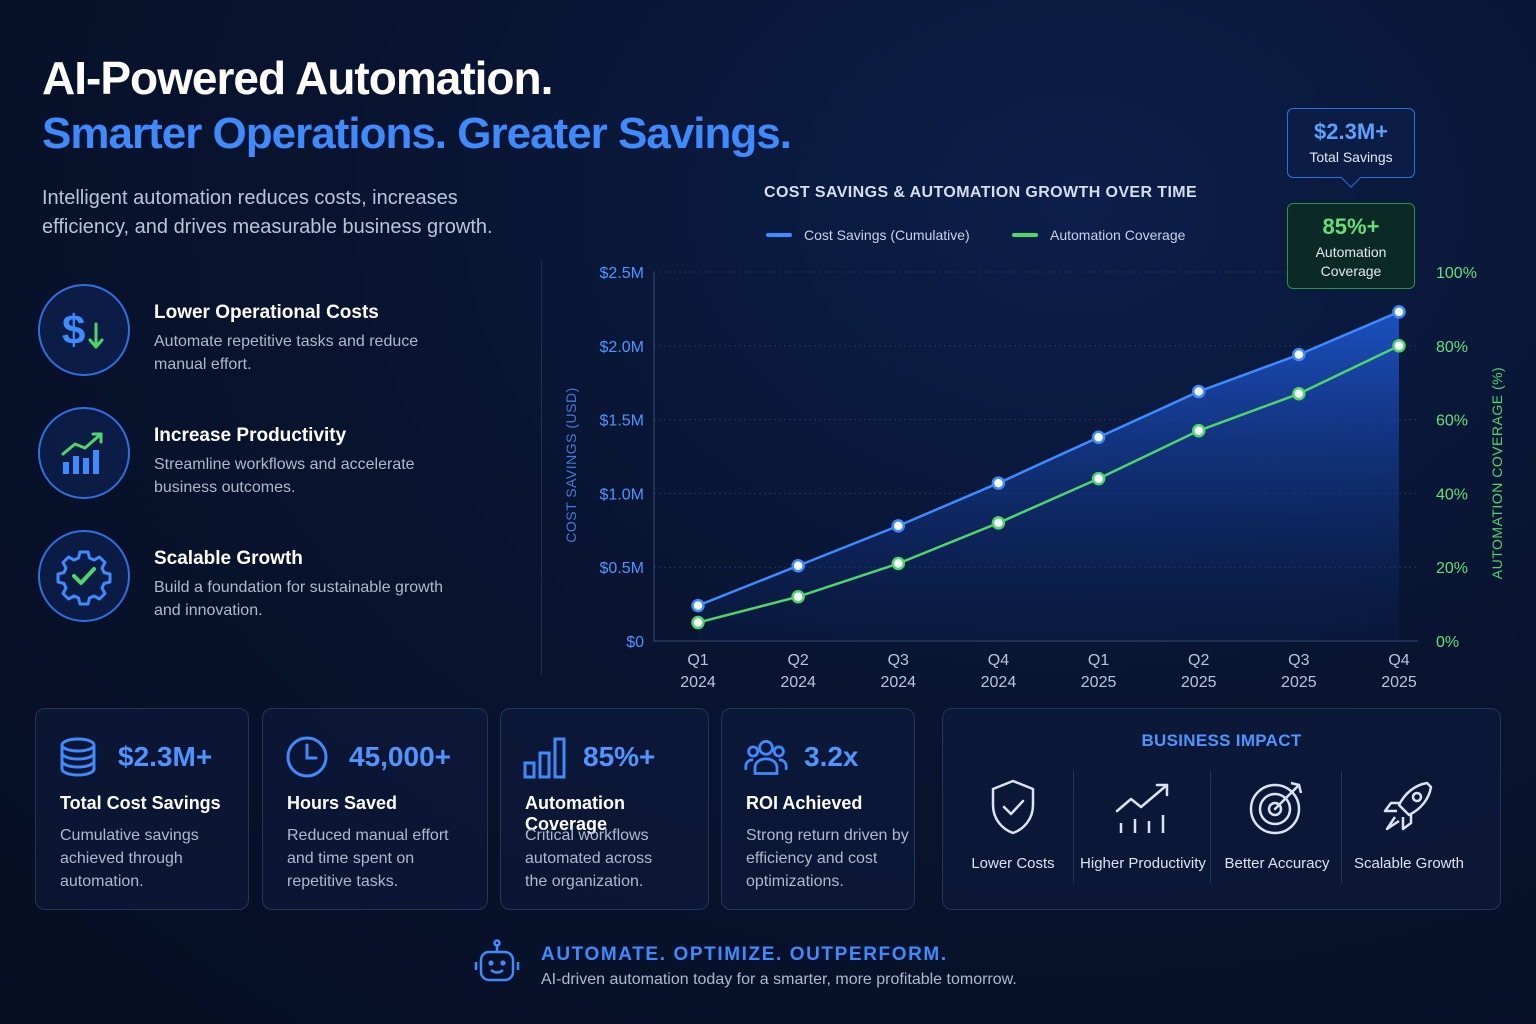 The height and width of the screenshot is (1024, 1536). I want to click on callout-label: Automation Coverage, so click(1351, 261).